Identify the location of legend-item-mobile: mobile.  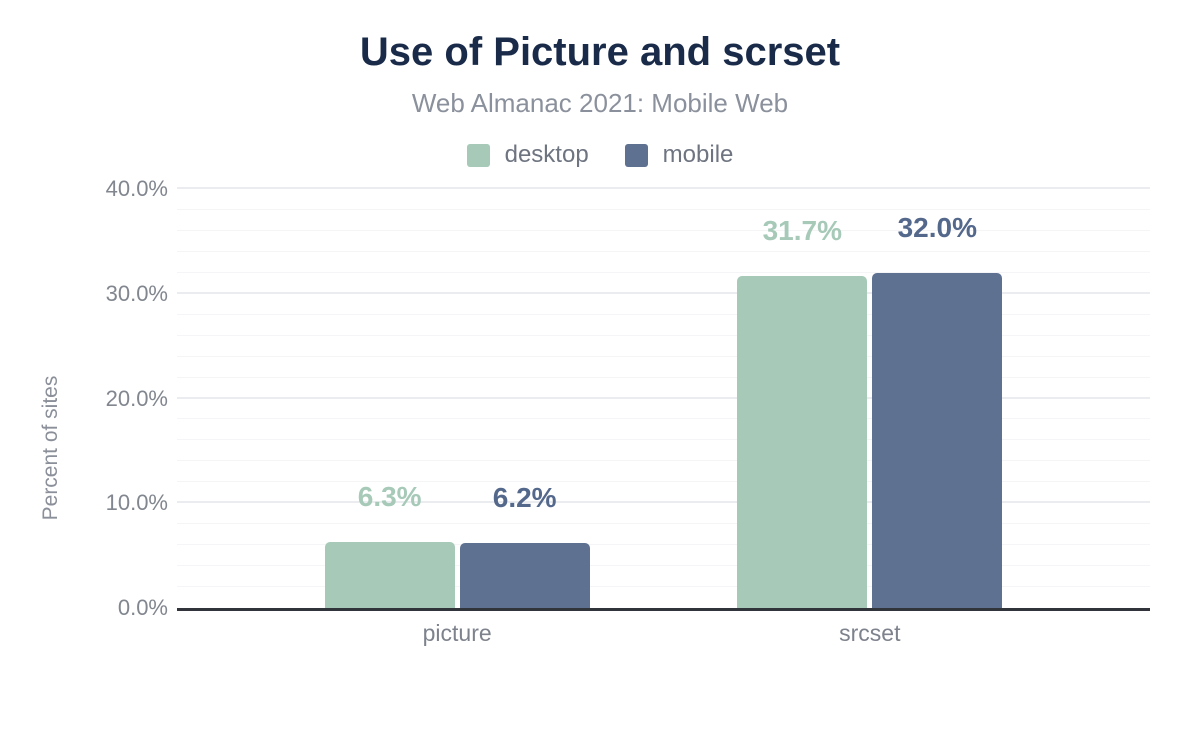
(679, 155).